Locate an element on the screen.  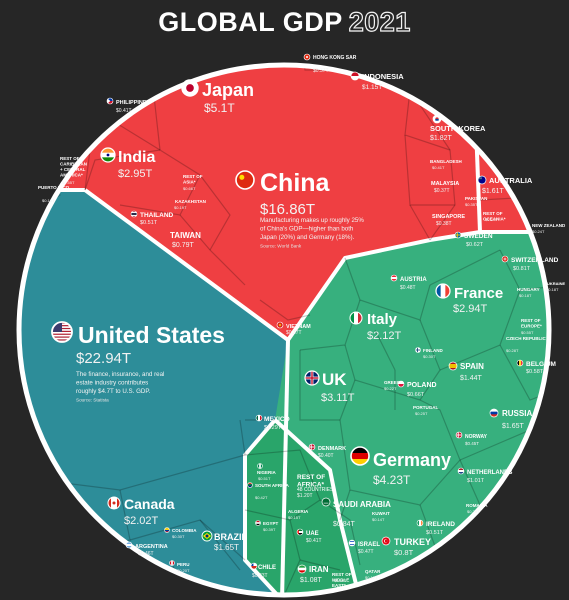
china-flag-icon is located at coordinates (245, 180).